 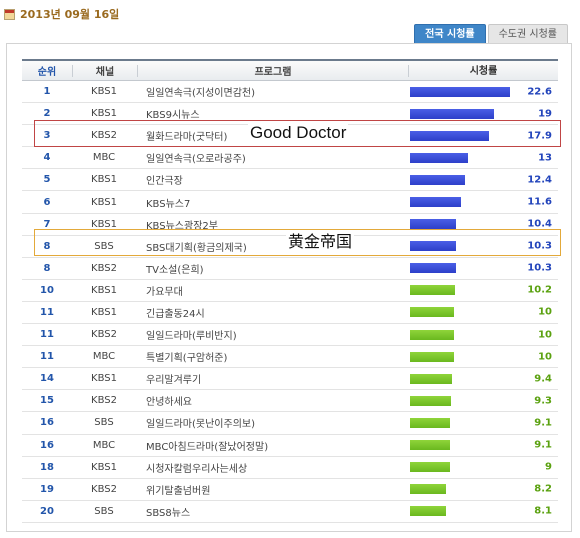 I want to click on table-row: 11 MBC 특별기획(구암허준) 10, so click(x=290, y=357).